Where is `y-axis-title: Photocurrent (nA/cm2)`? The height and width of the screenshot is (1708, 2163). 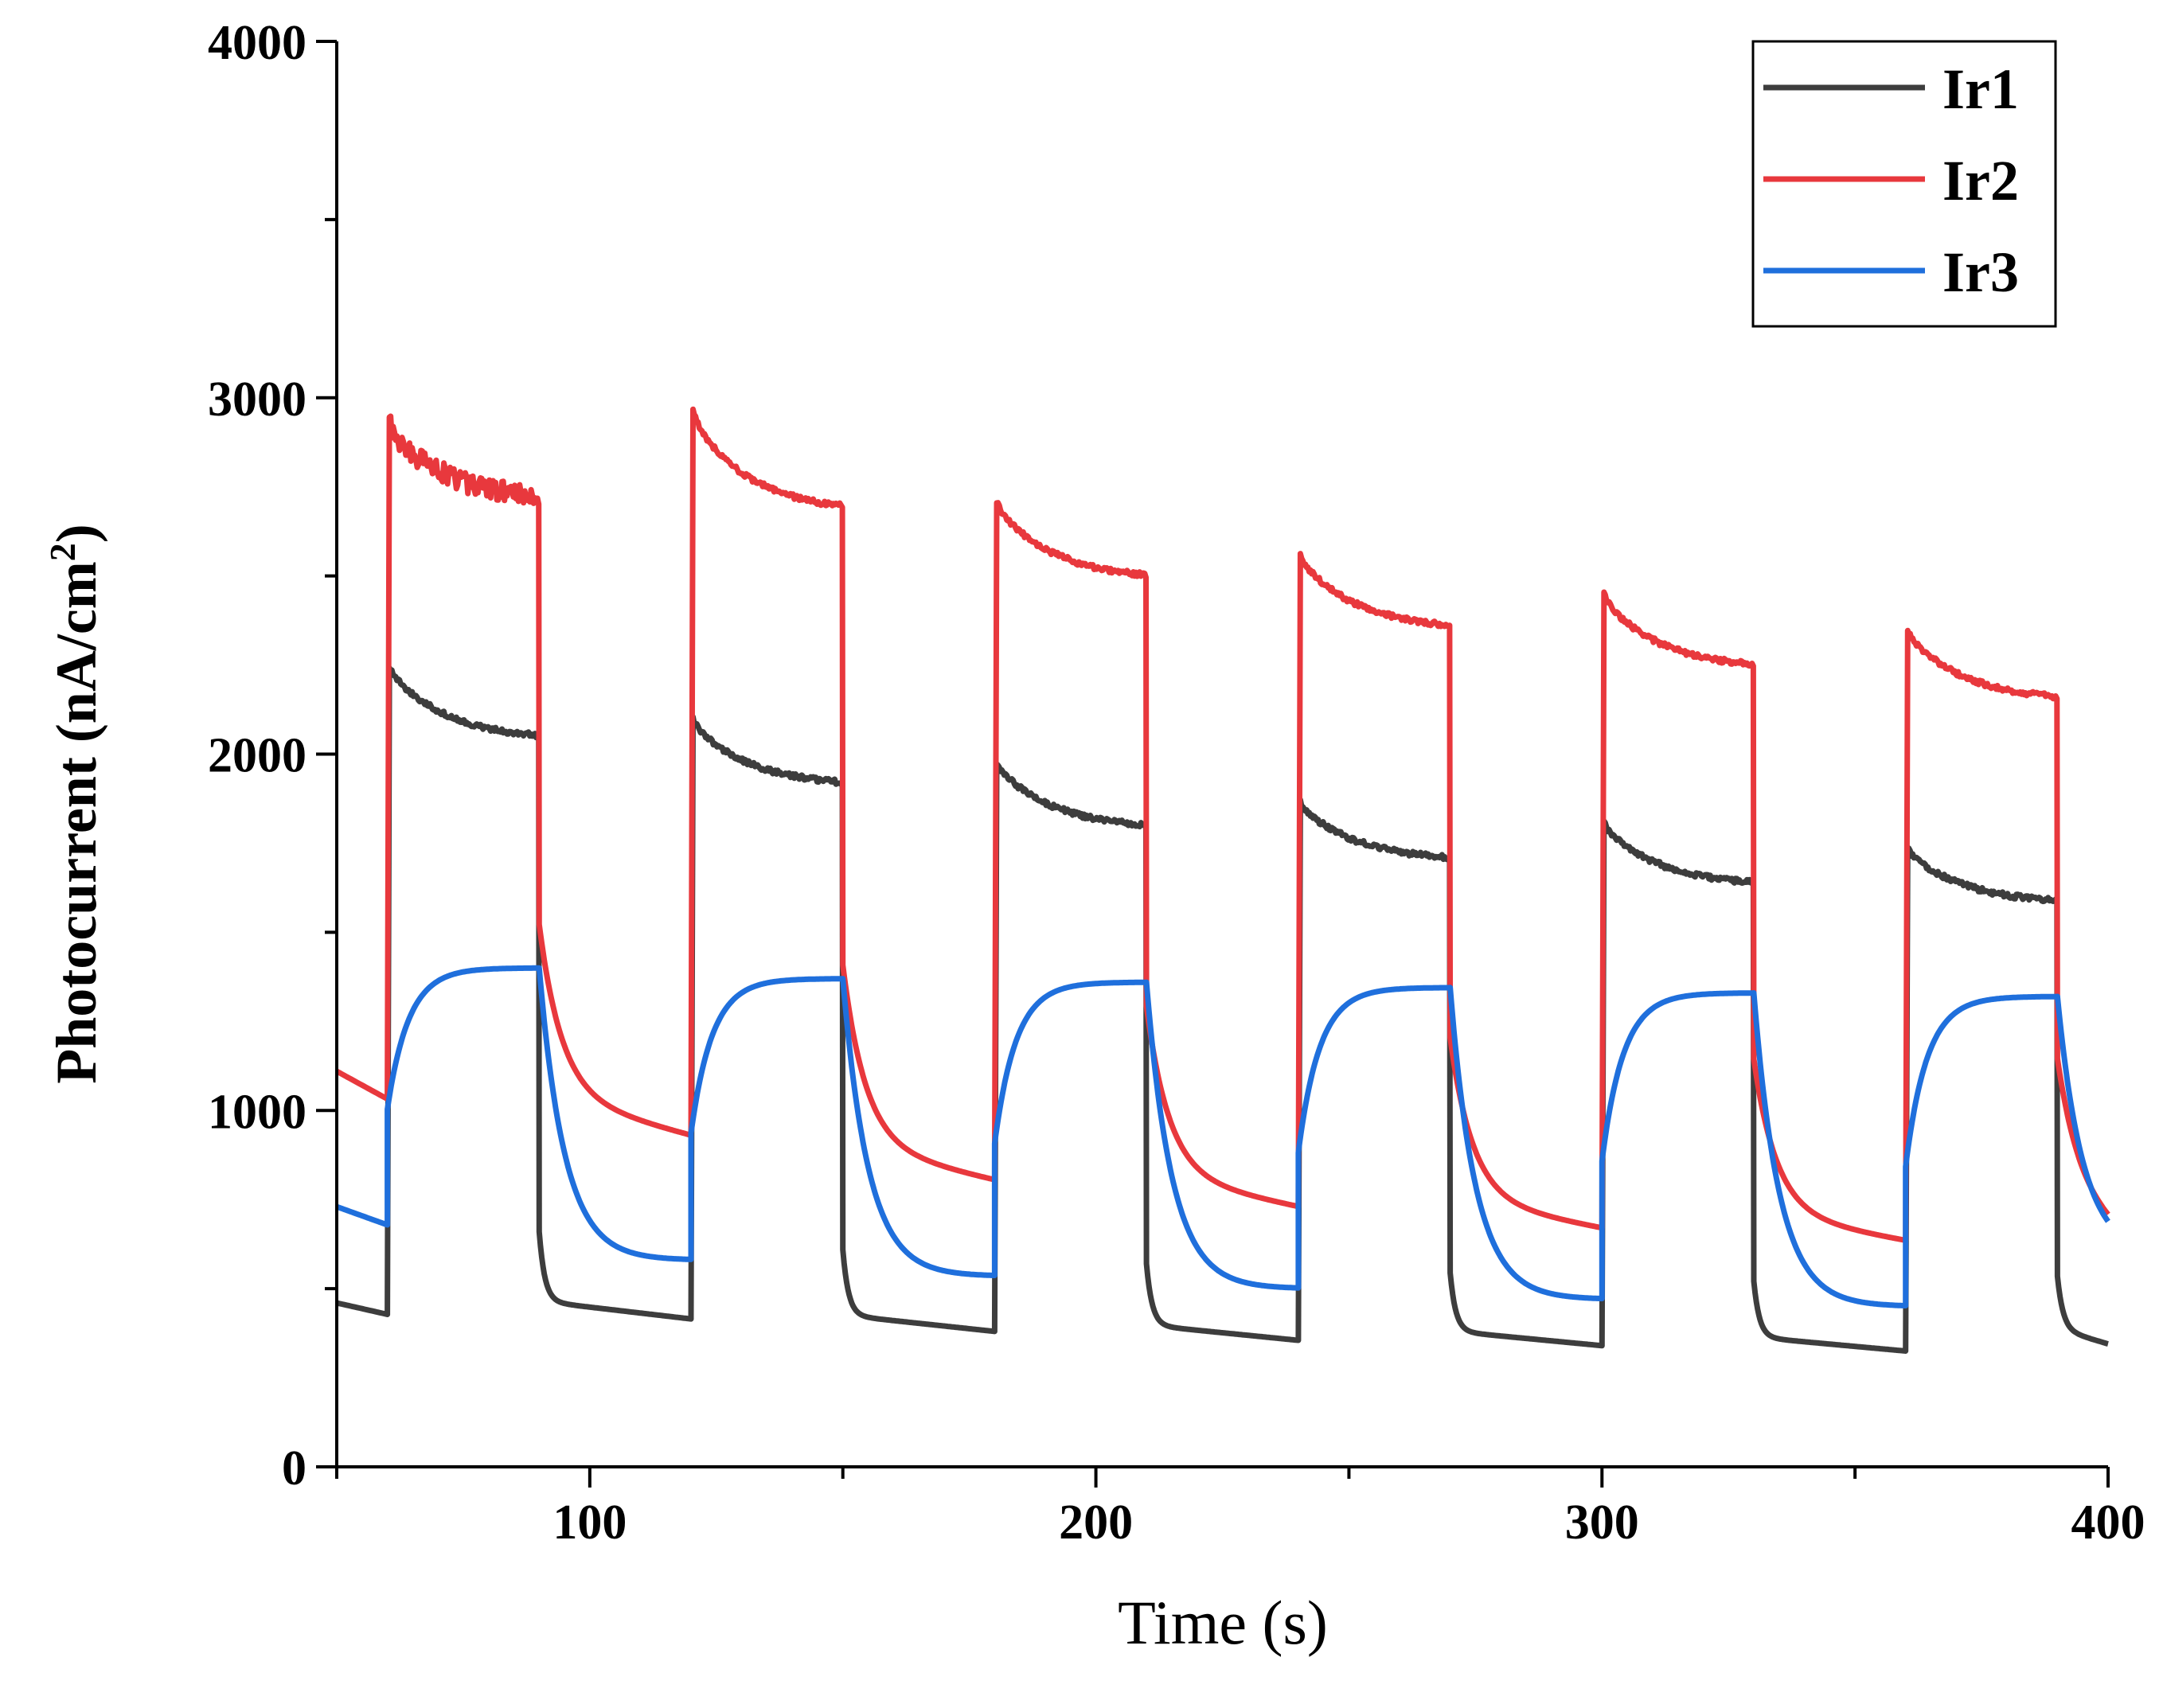 y-axis-title: Photocurrent (nA/cm2) is located at coordinates (75, 804).